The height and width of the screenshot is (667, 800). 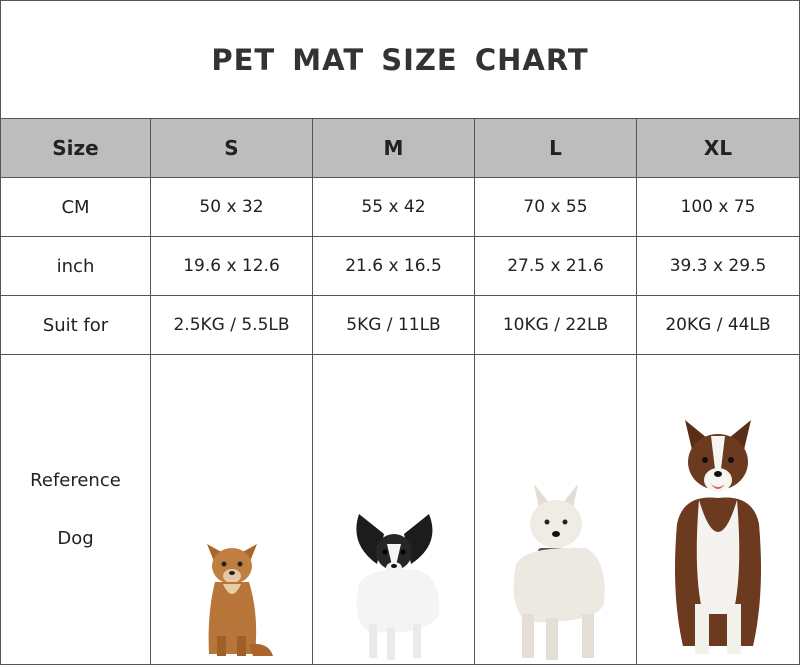 I want to click on header-size-l: L, so click(x=555, y=148).